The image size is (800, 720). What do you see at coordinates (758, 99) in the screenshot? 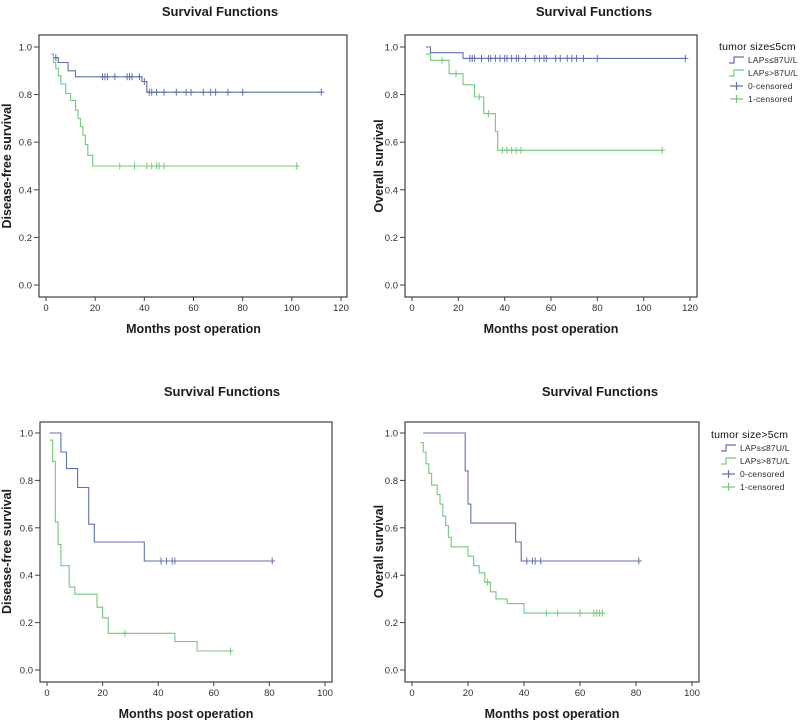
I see `legend-item: 1-censored` at bounding box center [758, 99].